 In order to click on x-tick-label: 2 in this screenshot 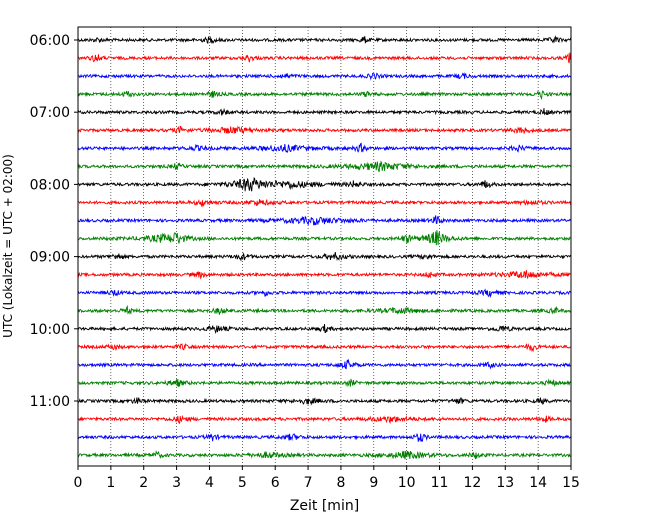, I will do `click(143, 483)`.